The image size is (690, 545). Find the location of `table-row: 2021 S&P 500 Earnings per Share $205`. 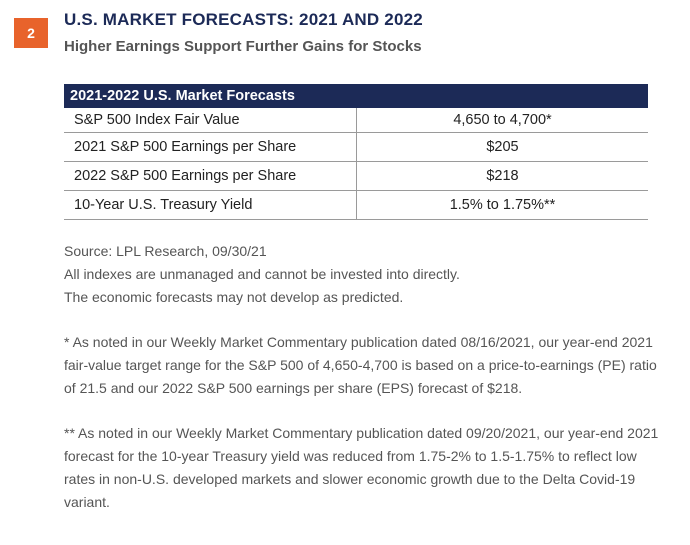

table-row: 2021 S&P 500 Earnings per Share $205 is located at coordinates (356, 147).